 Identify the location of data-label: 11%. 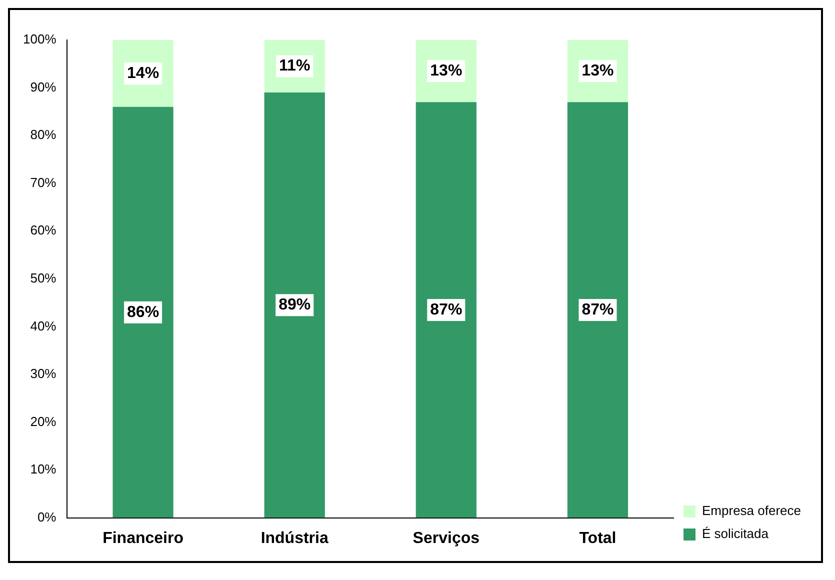
(294, 66).